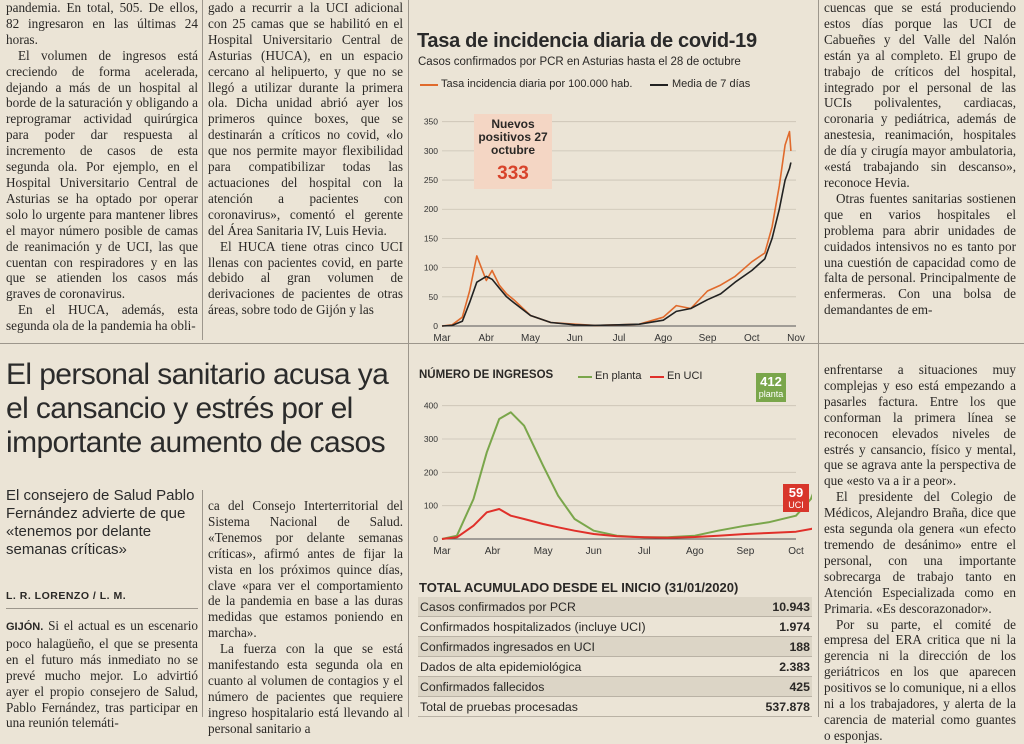 This screenshot has height=744, width=1024. Describe the element at coordinates (435, 539) in the screenshot. I see `y-tick-label: 0` at that location.